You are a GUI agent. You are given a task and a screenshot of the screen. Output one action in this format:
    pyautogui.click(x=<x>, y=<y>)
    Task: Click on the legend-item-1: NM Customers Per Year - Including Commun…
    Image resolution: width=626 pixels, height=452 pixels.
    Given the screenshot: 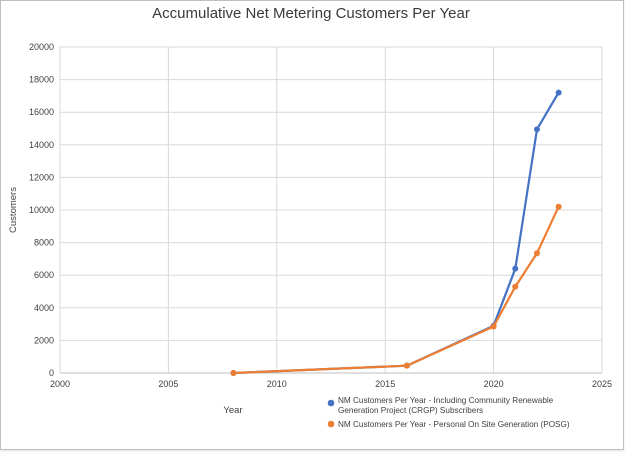 What is the action you would take?
    pyautogui.click(x=440, y=405)
    